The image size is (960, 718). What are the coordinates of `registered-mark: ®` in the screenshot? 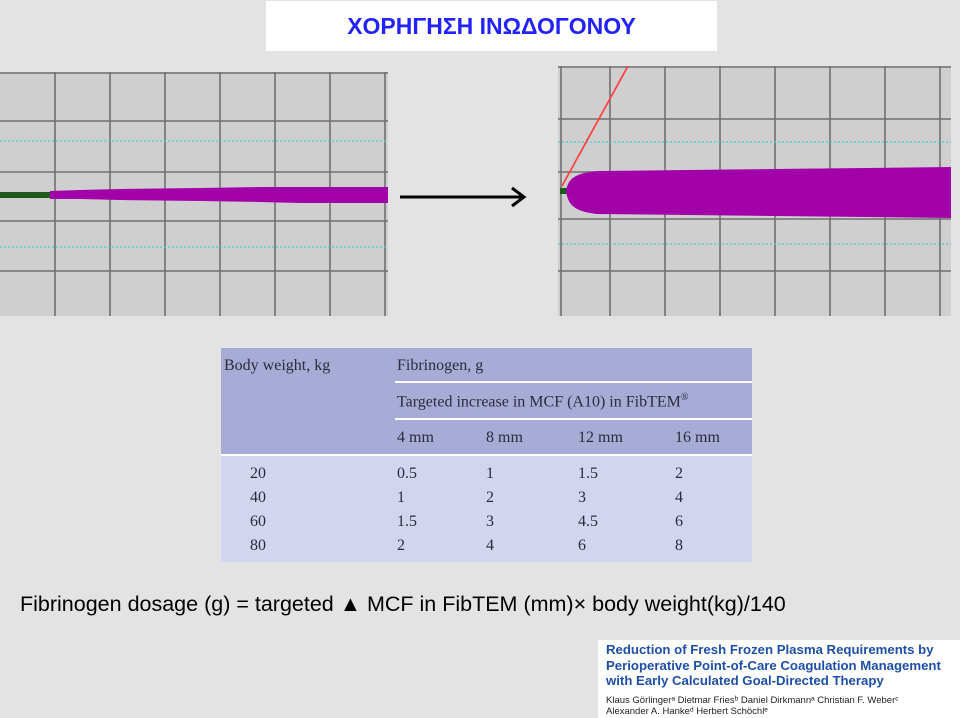 It's located at (684, 397).